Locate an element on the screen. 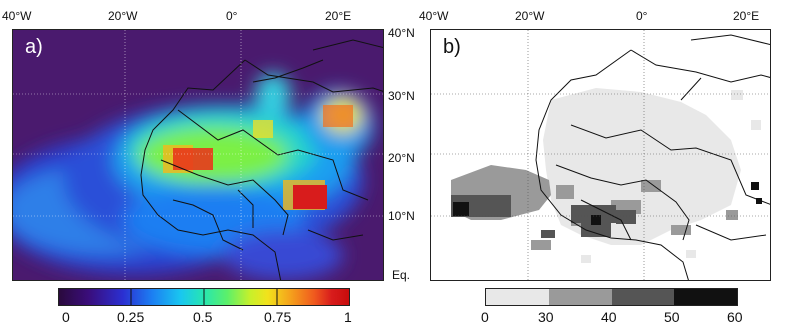 The width and height of the screenshot is (787, 329). lat-tick-30n: 30°N is located at coordinates (401, 96).